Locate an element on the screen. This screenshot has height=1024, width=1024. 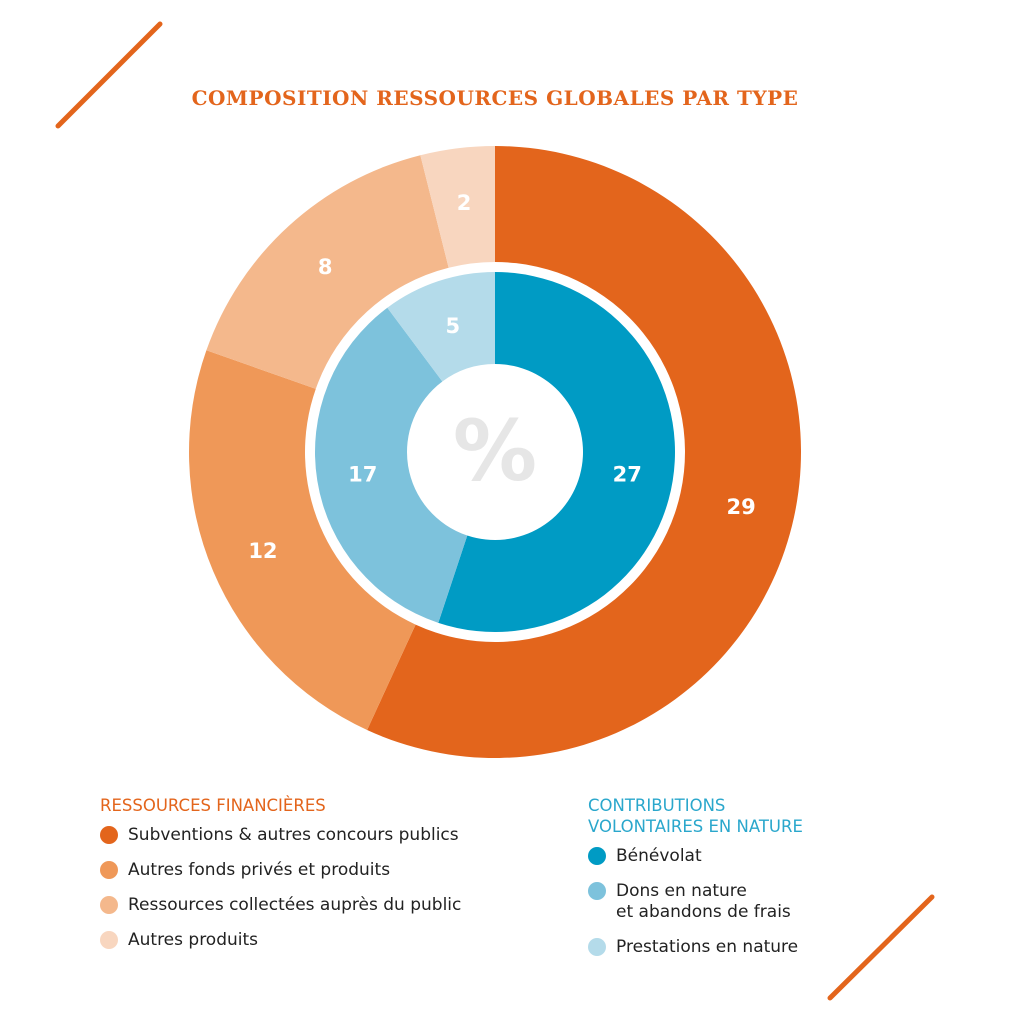
legend-contributions-item-dons-en-nature-et-abandons-de-frais: Dons en nature et abandons de frais is located at coordinates (695, 902).